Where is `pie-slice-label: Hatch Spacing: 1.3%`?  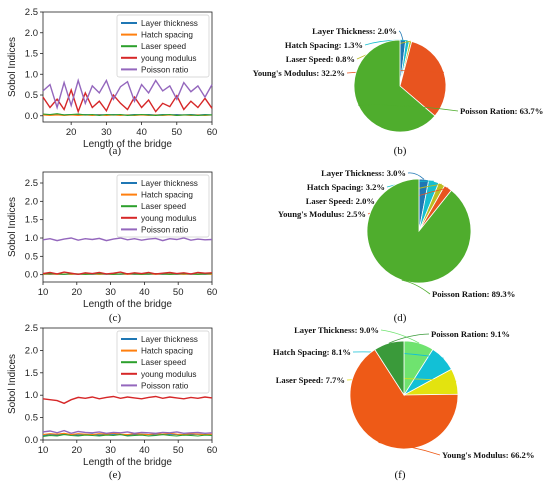 pie-slice-label: Hatch Spacing: 1.3% is located at coordinates (324, 45).